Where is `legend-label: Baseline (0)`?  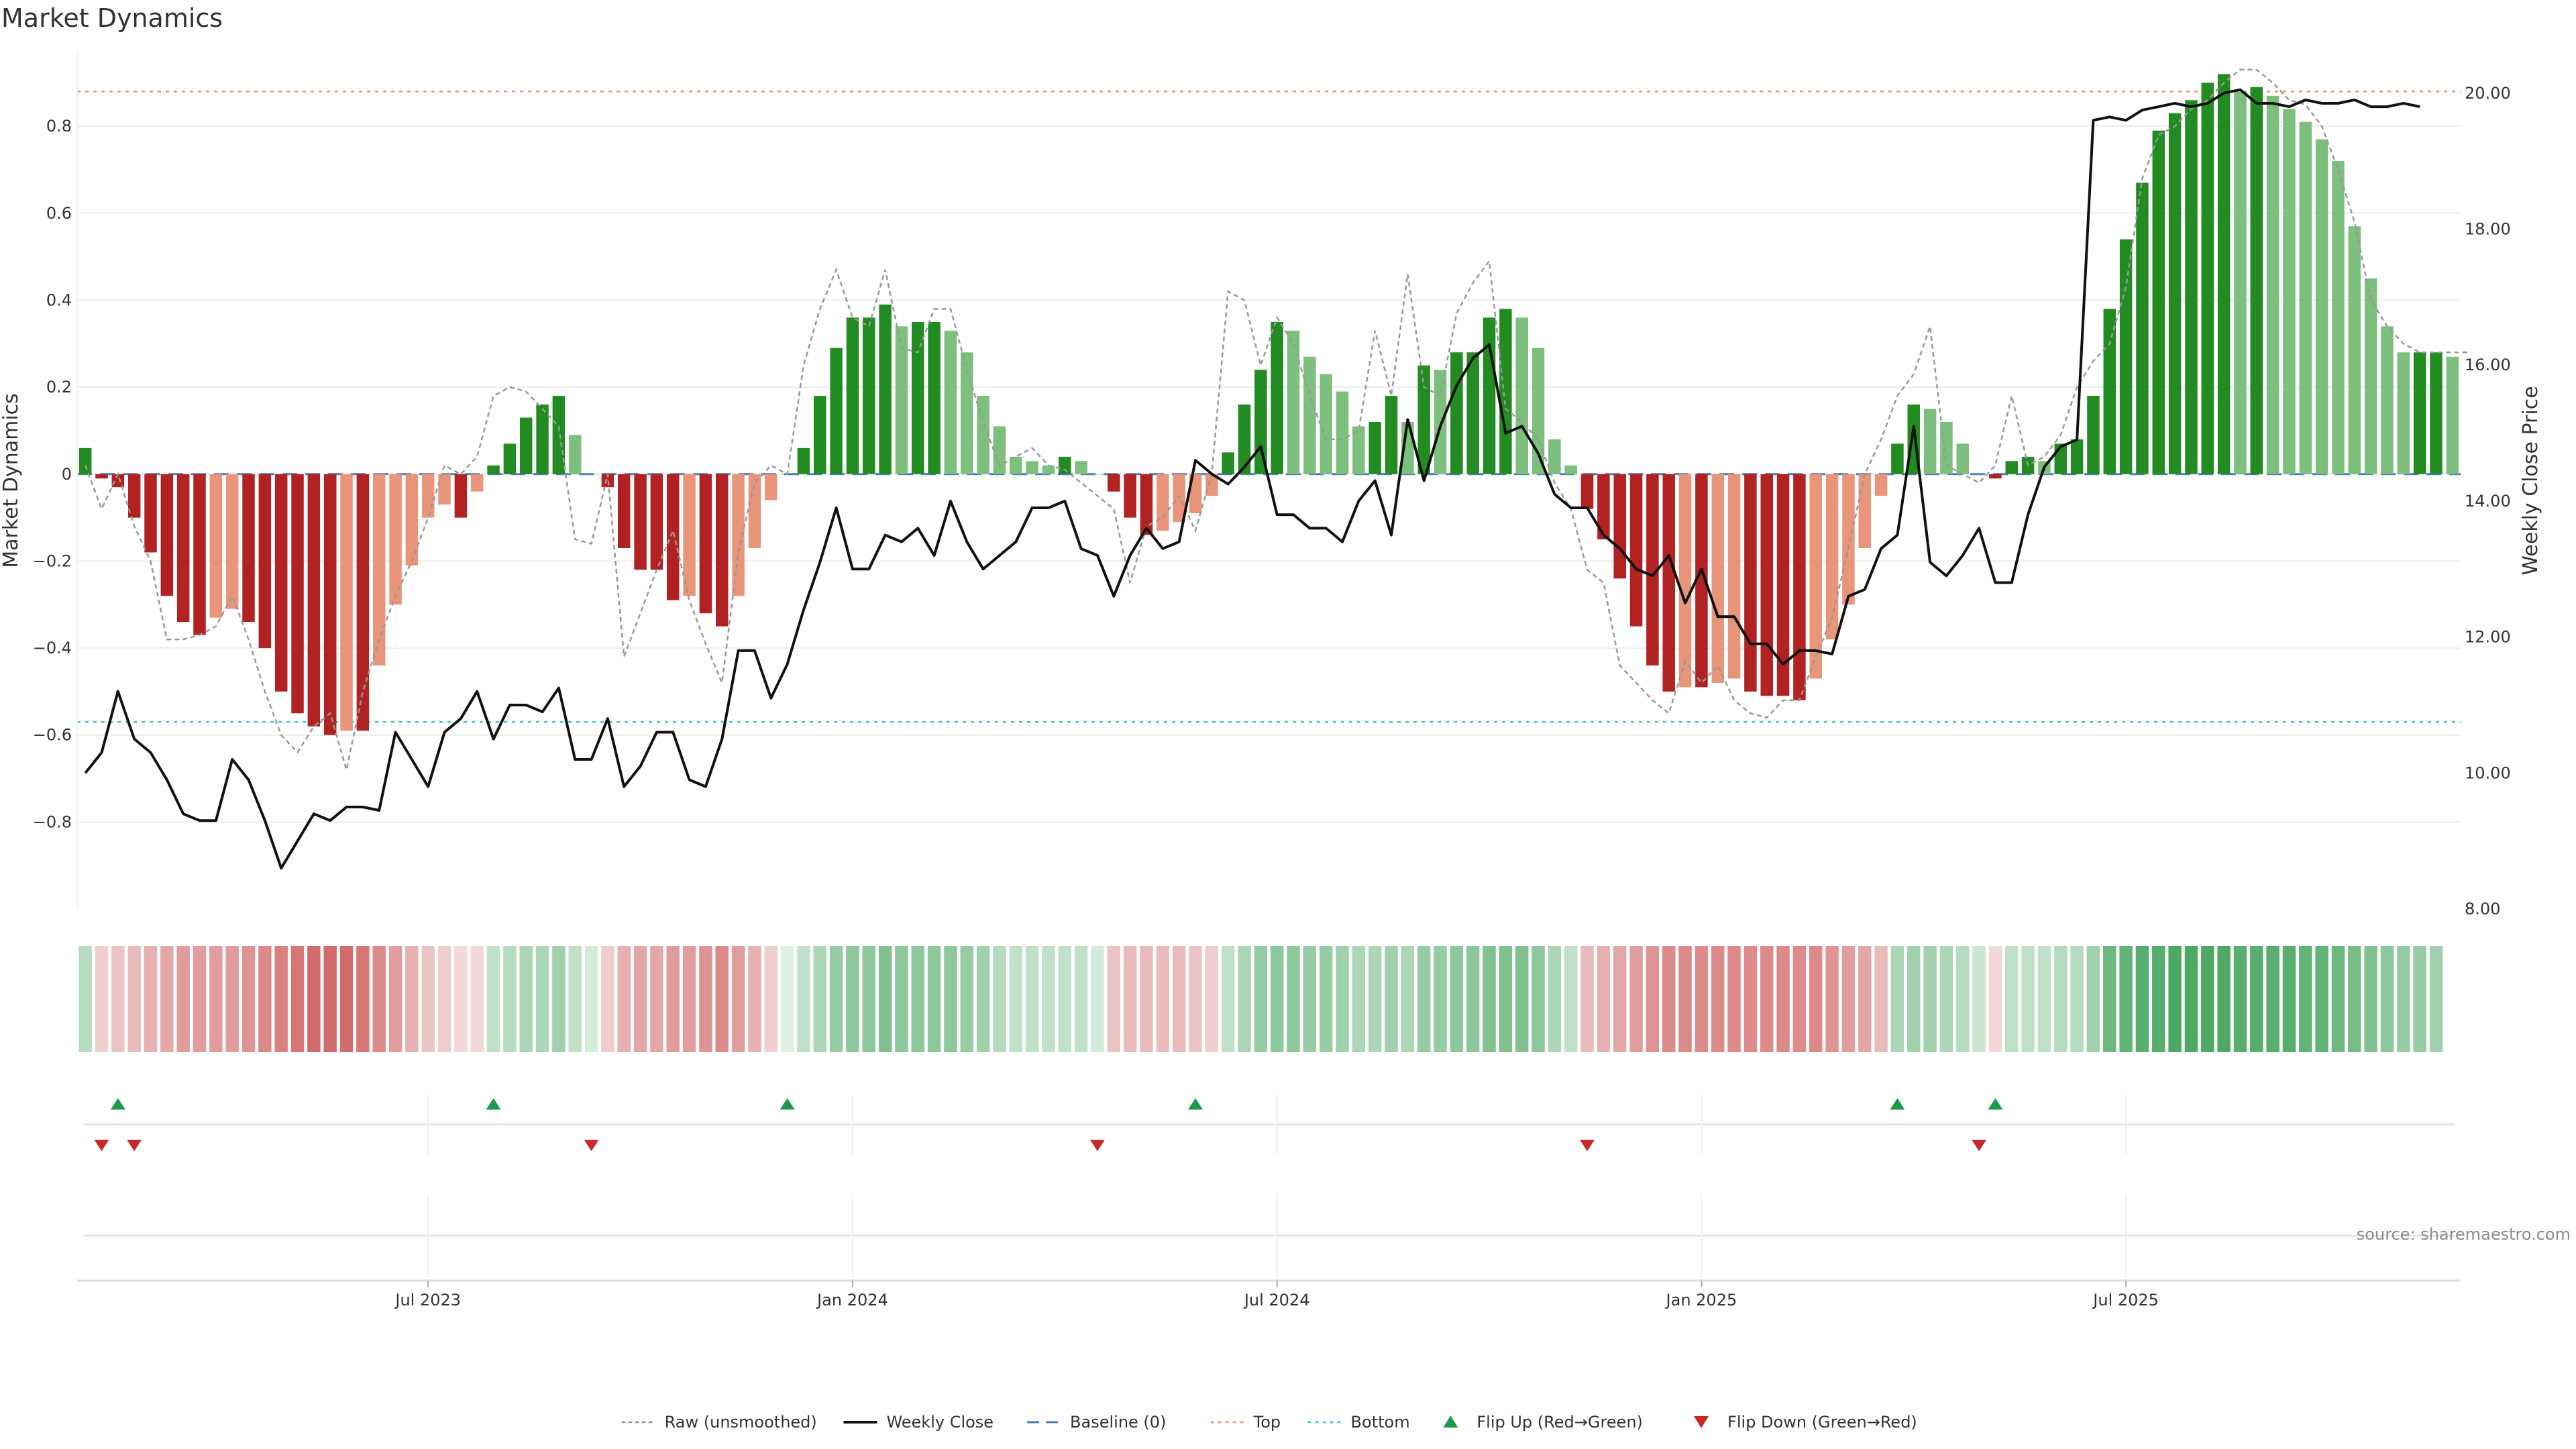 legend-label: Baseline (0) is located at coordinates (1118, 1422).